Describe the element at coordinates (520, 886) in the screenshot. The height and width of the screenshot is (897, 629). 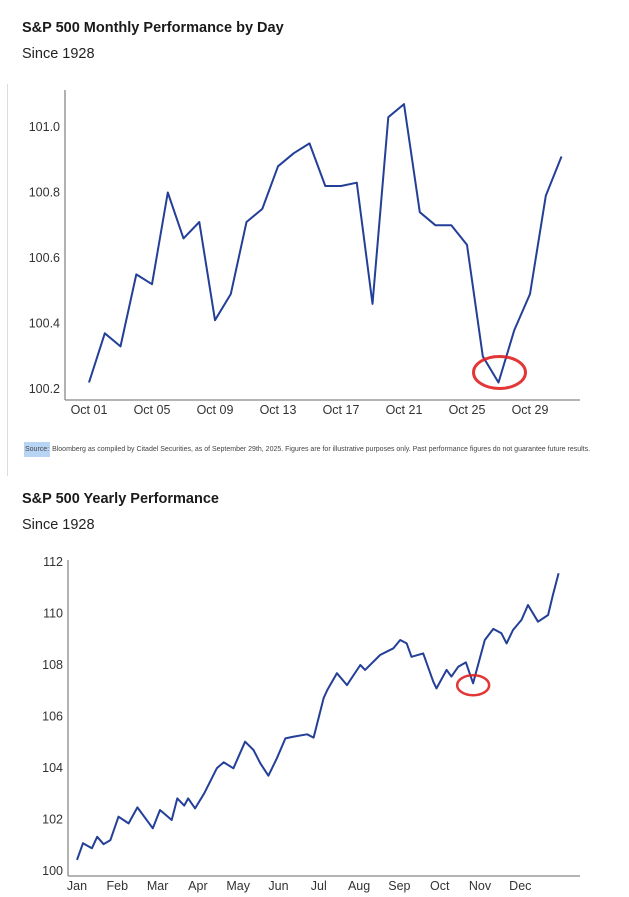
I see `x-tick-label: Dec` at that location.